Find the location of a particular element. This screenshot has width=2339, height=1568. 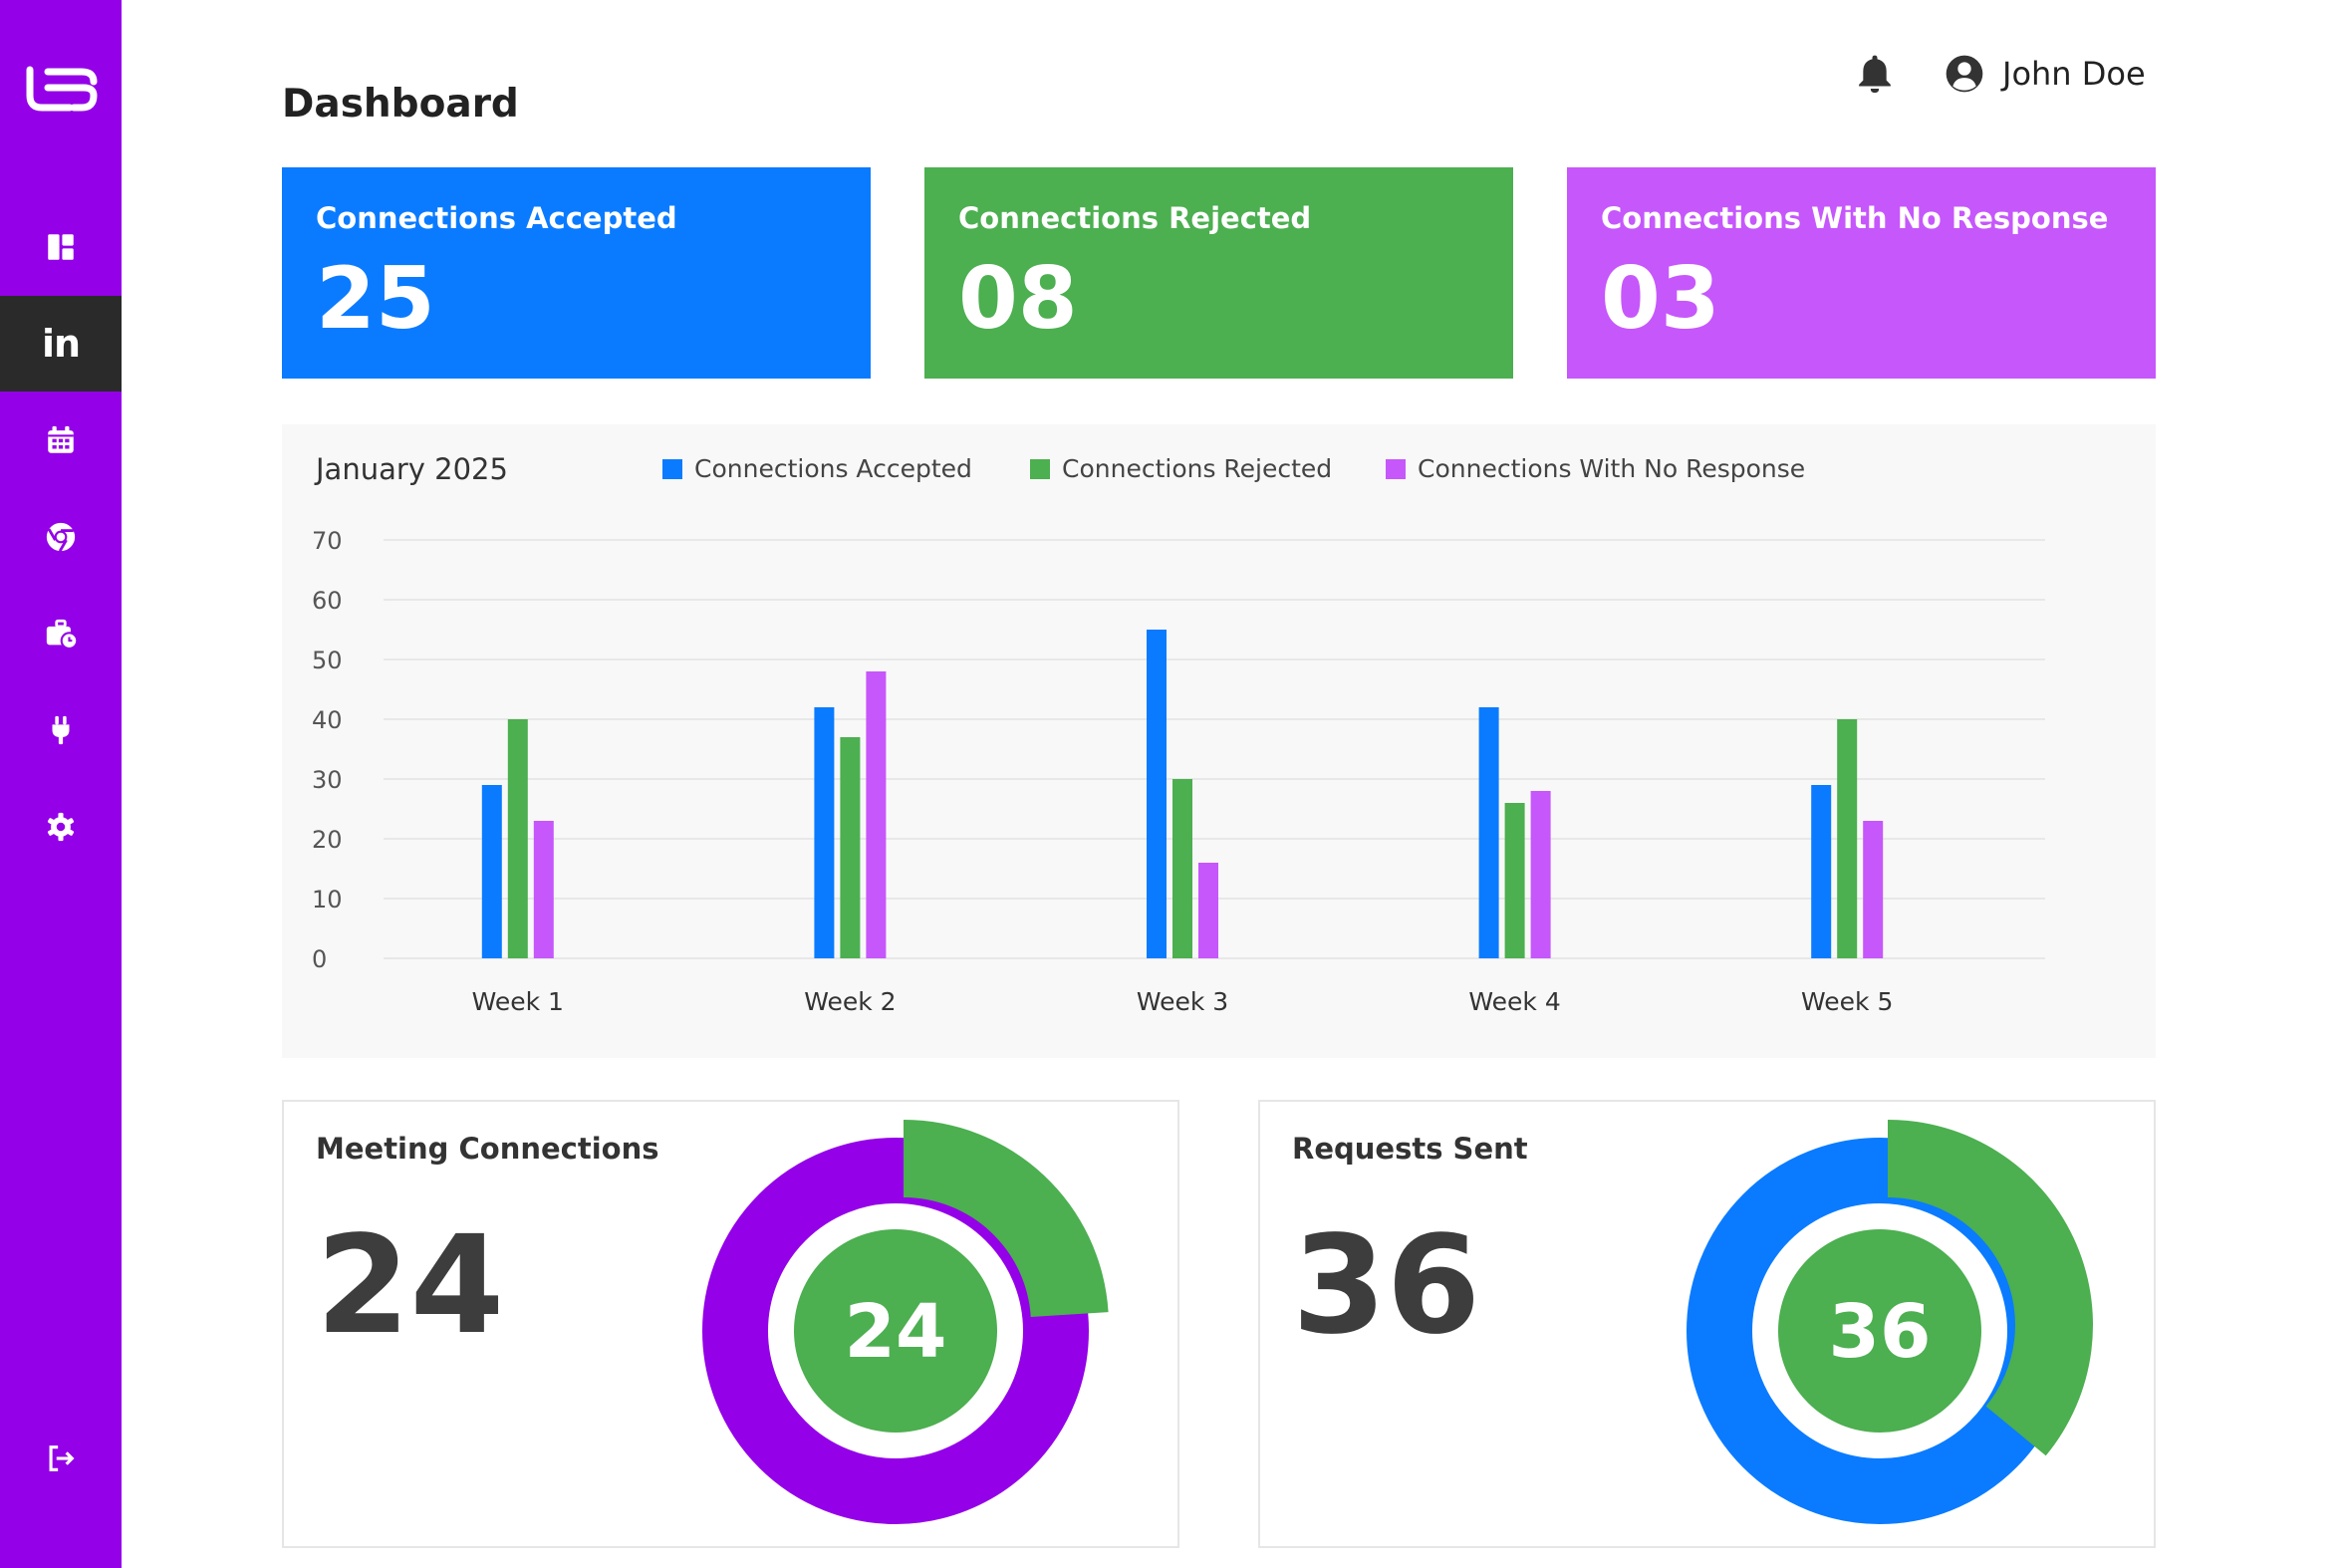

sidebar-item-linkedin: in is located at coordinates (61, 344).